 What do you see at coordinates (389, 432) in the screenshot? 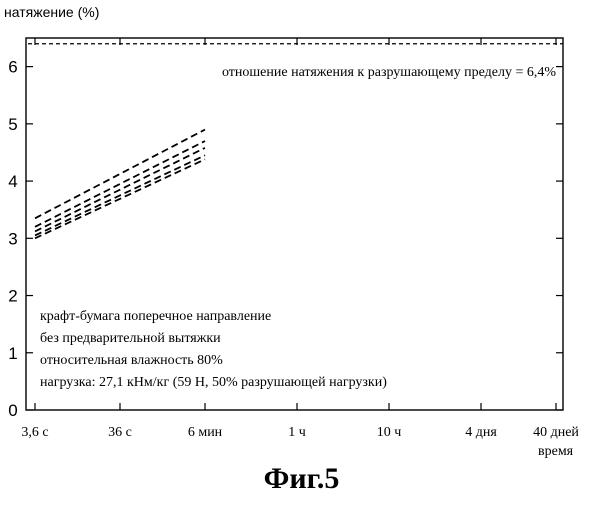
I see `x-tick-label: 10 ч` at bounding box center [389, 432].